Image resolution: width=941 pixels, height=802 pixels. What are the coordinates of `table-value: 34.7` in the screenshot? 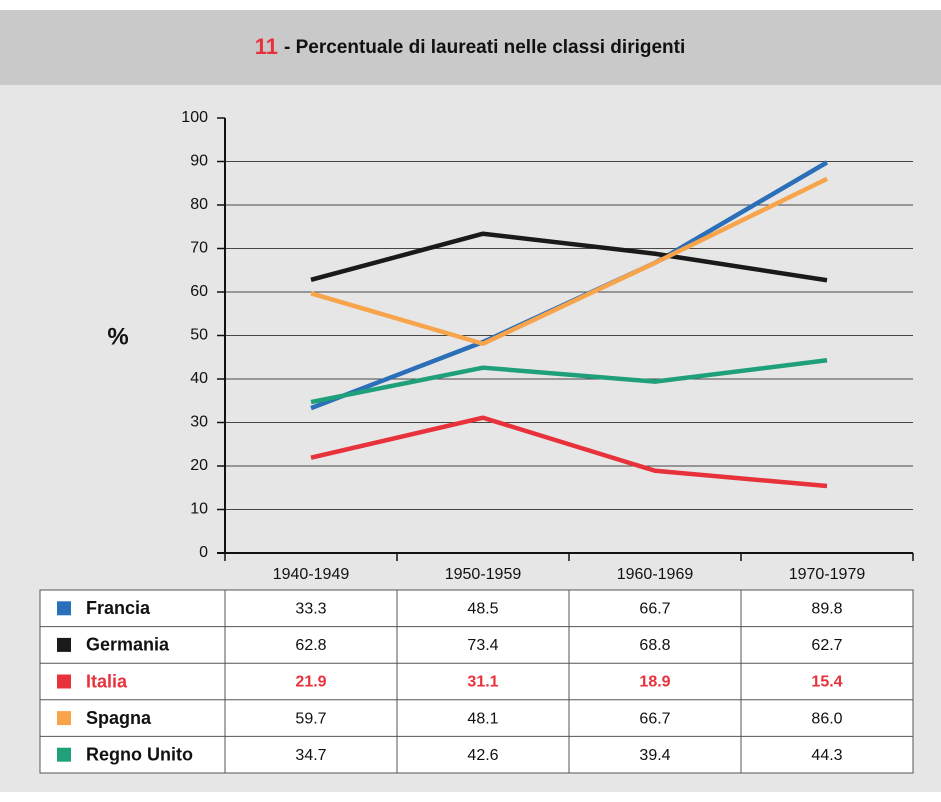 It's located at (310, 755).